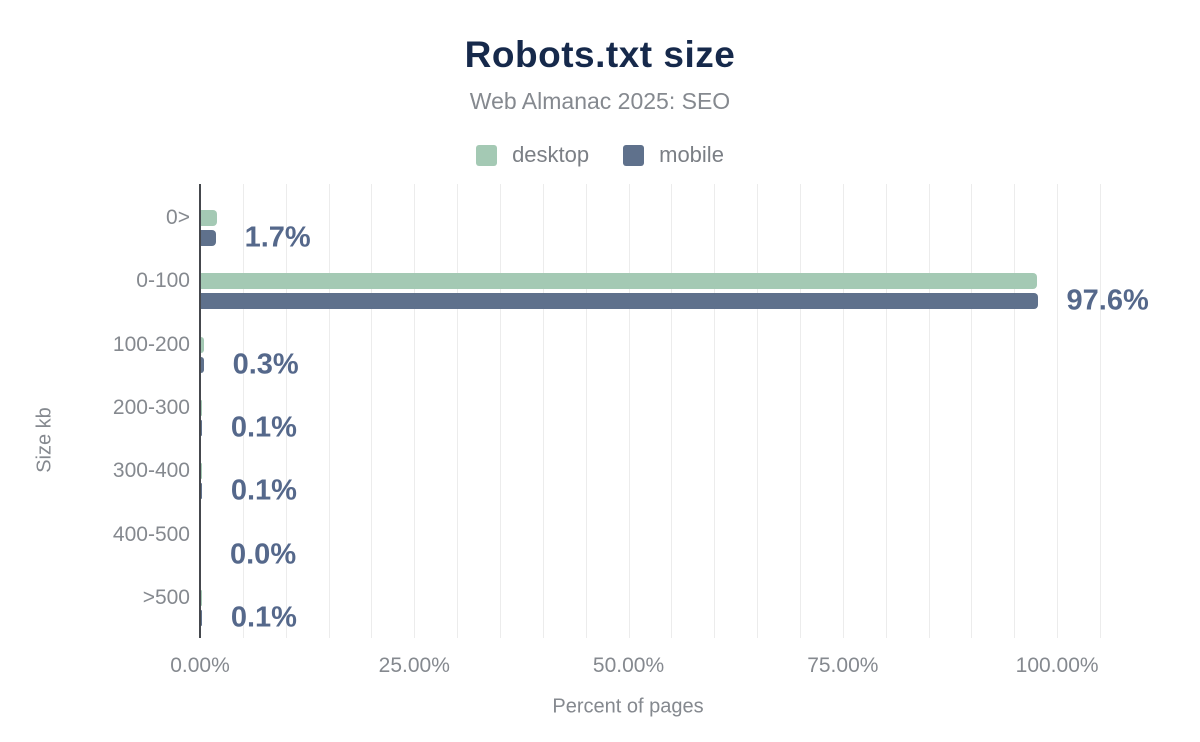  I want to click on chart-title: Robots.txt size, so click(600, 54).